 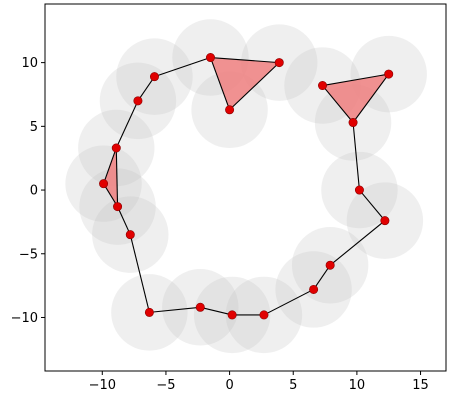 I want to click on y-tick-label-0: −10, so click(x=24, y=318).